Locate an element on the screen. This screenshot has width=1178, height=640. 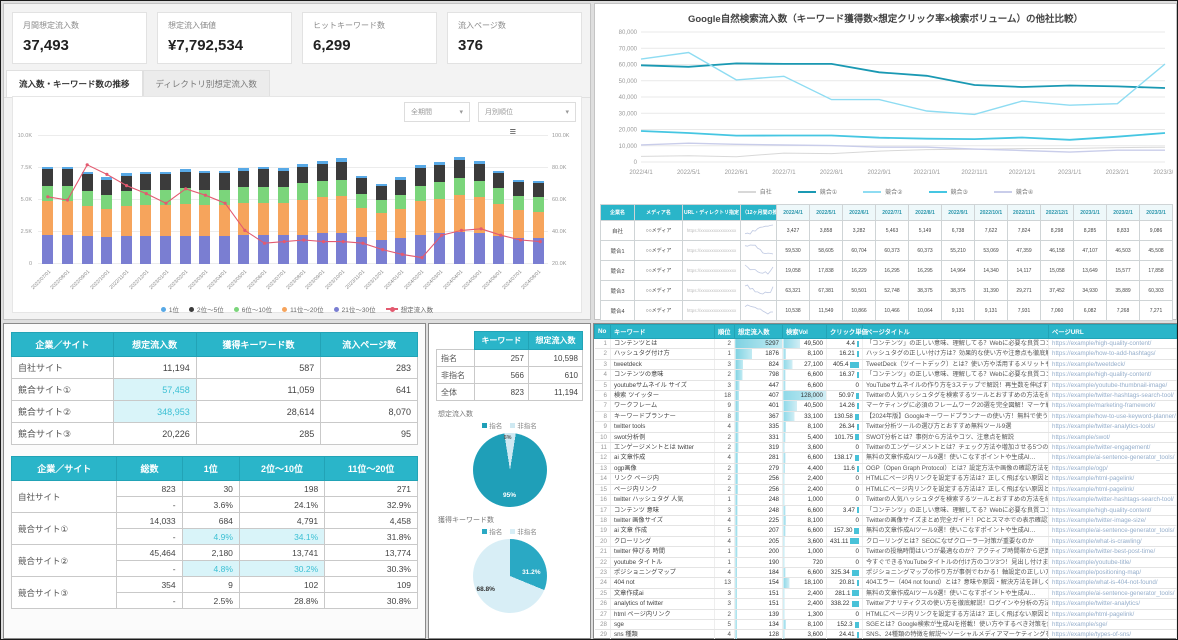
legend-item-自社: 自社 is located at coordinates (754, 191).